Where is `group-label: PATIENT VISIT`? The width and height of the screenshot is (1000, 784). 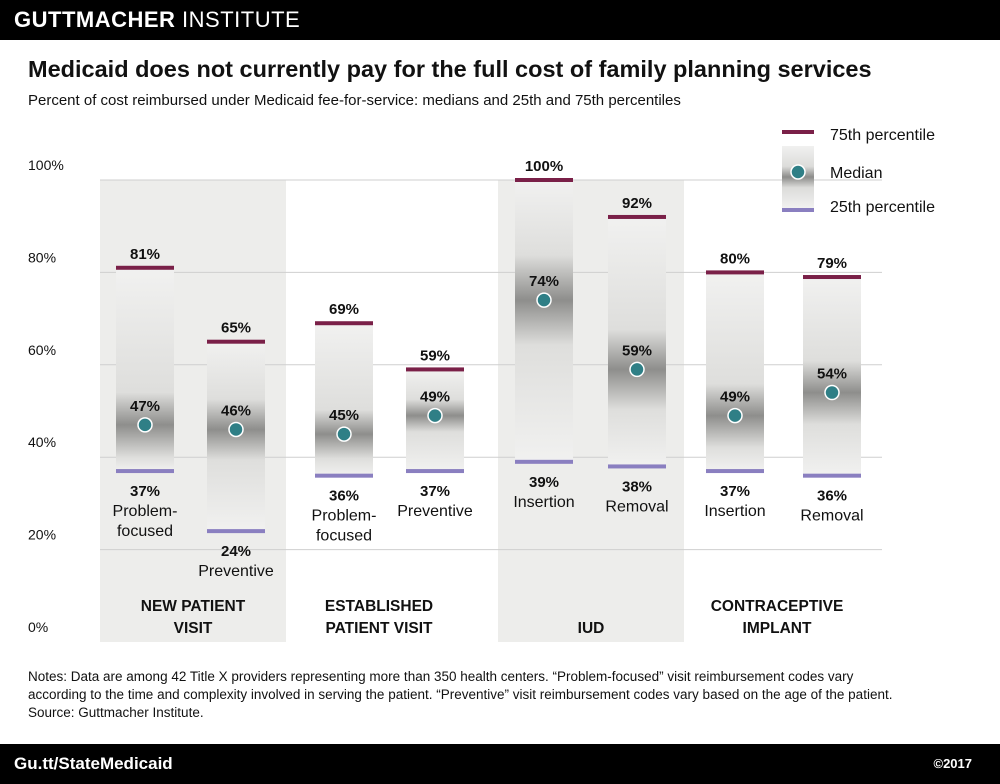
group-label: PATIENT VISIT is located at coordinates (379, 628).